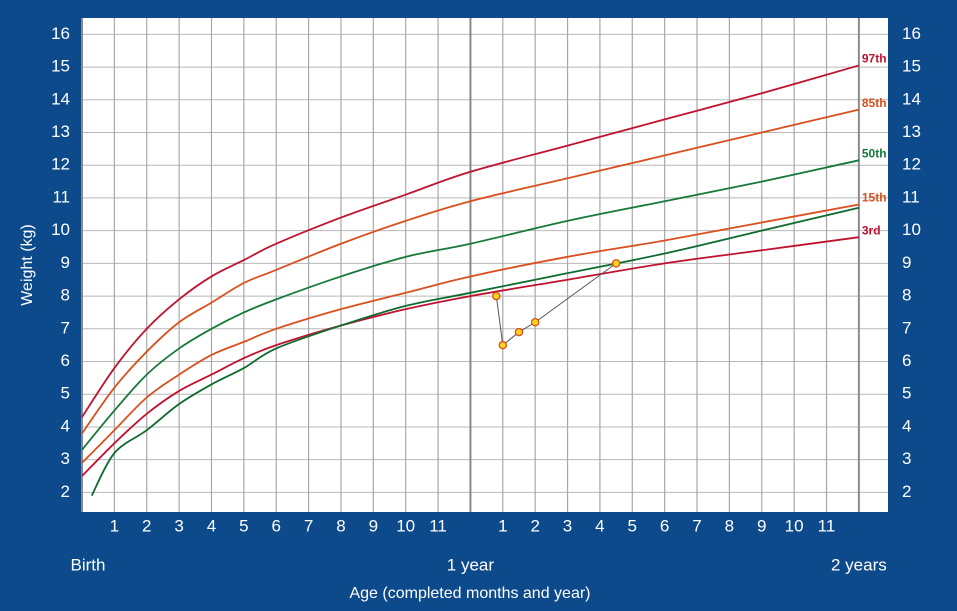 The width and height of the screenshot is (957, 611). I want to click on y-tick-label: 13, so click(60, 131).